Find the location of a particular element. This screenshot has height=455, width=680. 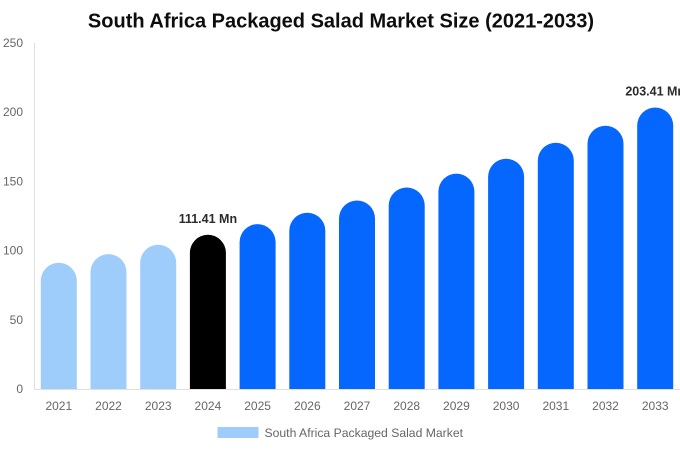

svg-text: 2027 is located at coordinates (357, 406).